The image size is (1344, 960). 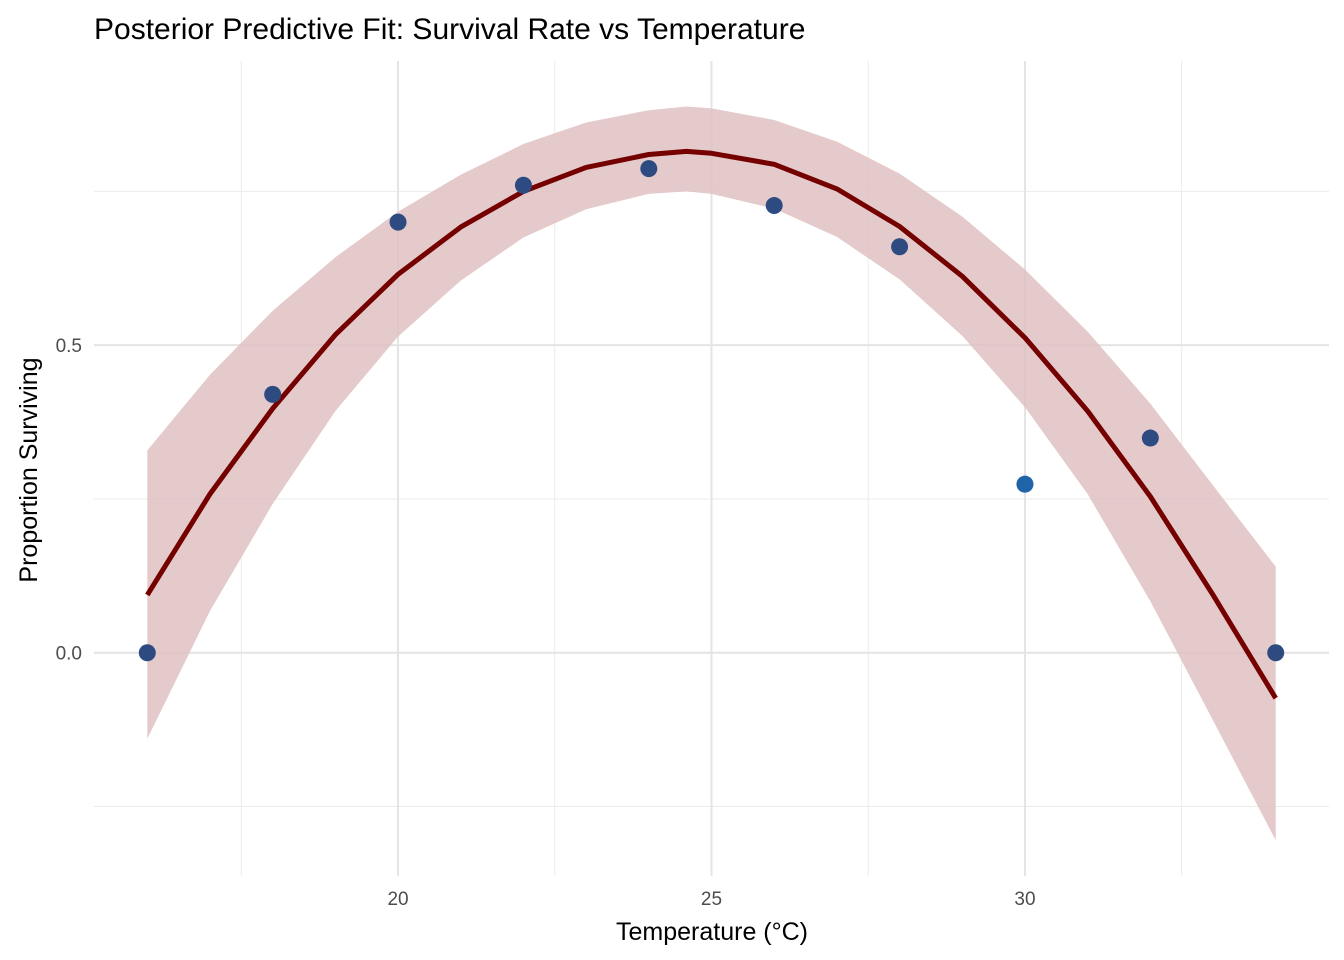 What do you see at coordinates (1024, 899) in the screenshot?
I see `x-tick-label: 30` at bounding box center [1024, 899].